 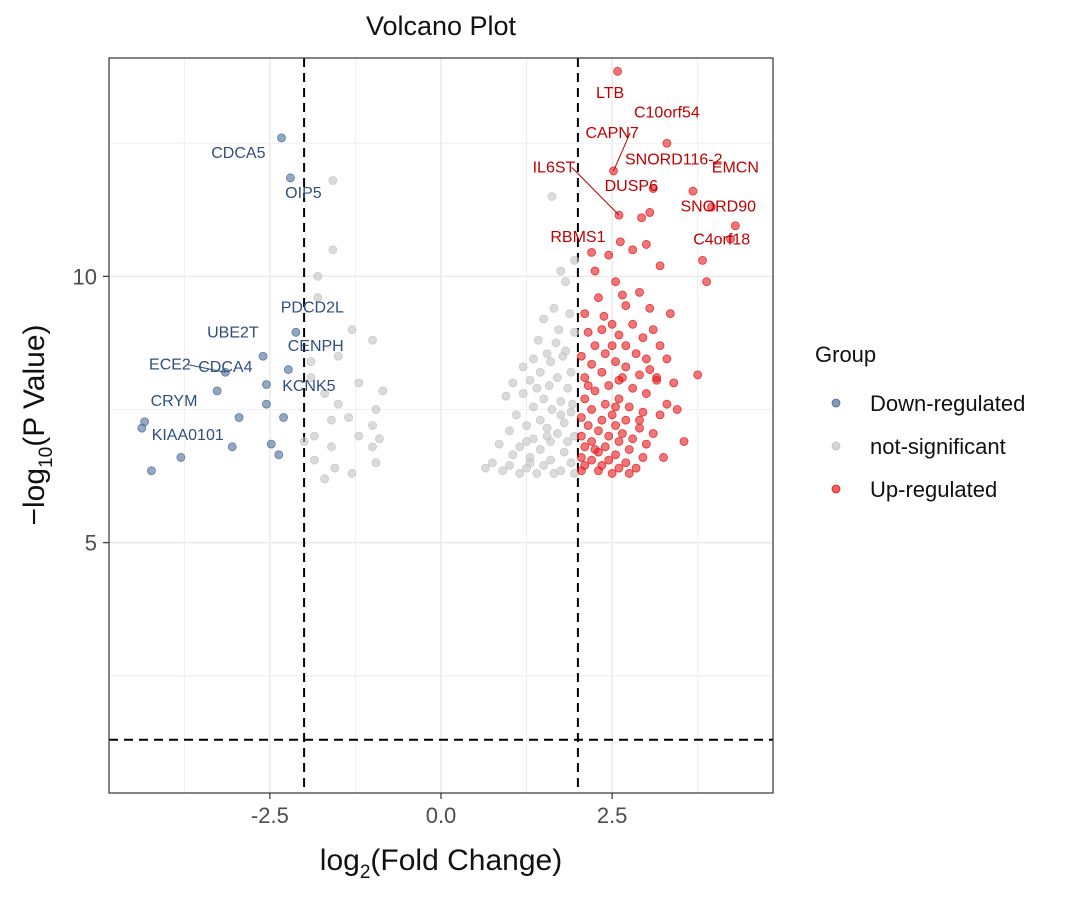 What do you see at coordinates (721, 239) in the screenshot?
I see `gene-label: C4orf18` at bounding box center [721, 239].